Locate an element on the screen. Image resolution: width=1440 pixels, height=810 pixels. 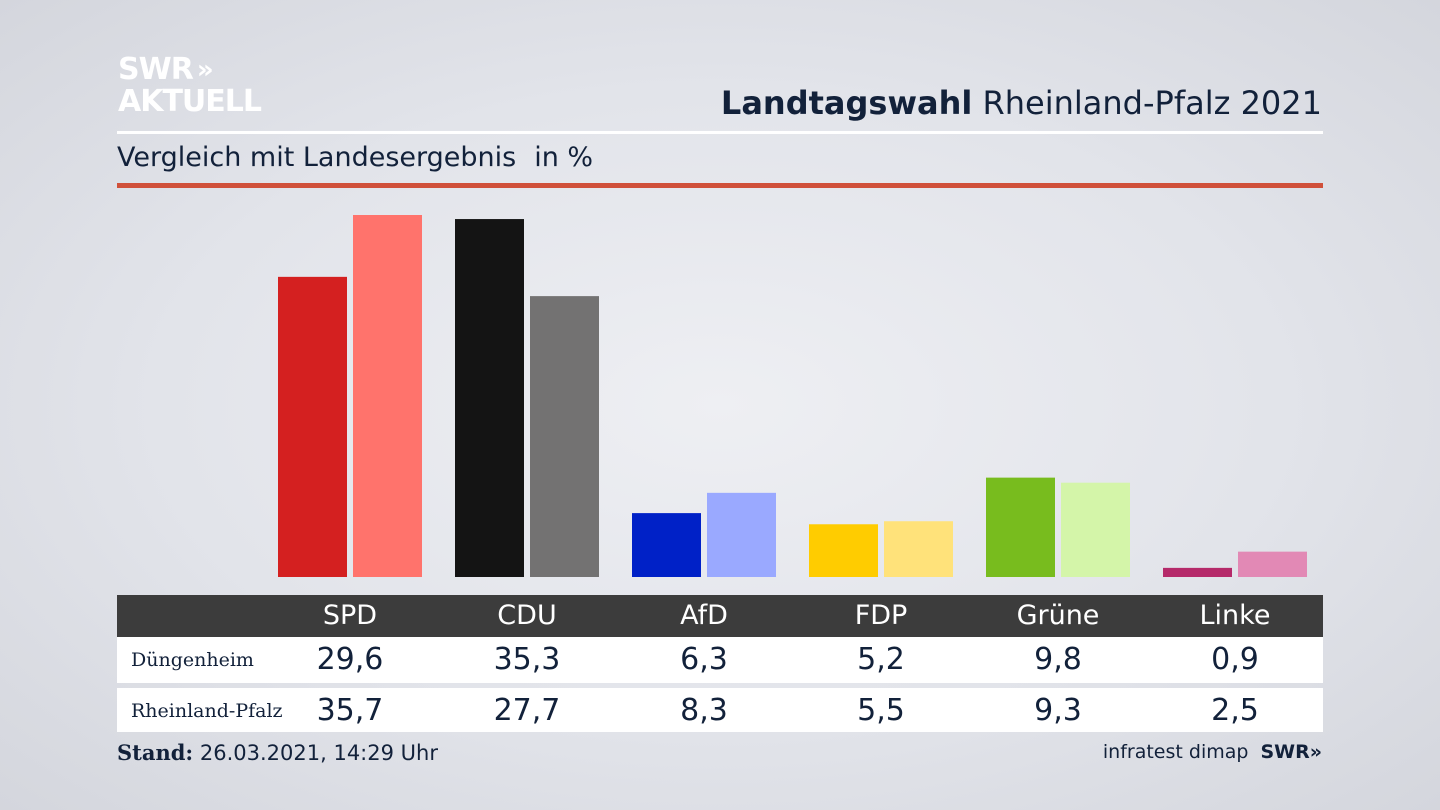
row-label: Düngenheim is located at coordinates (192, 660).